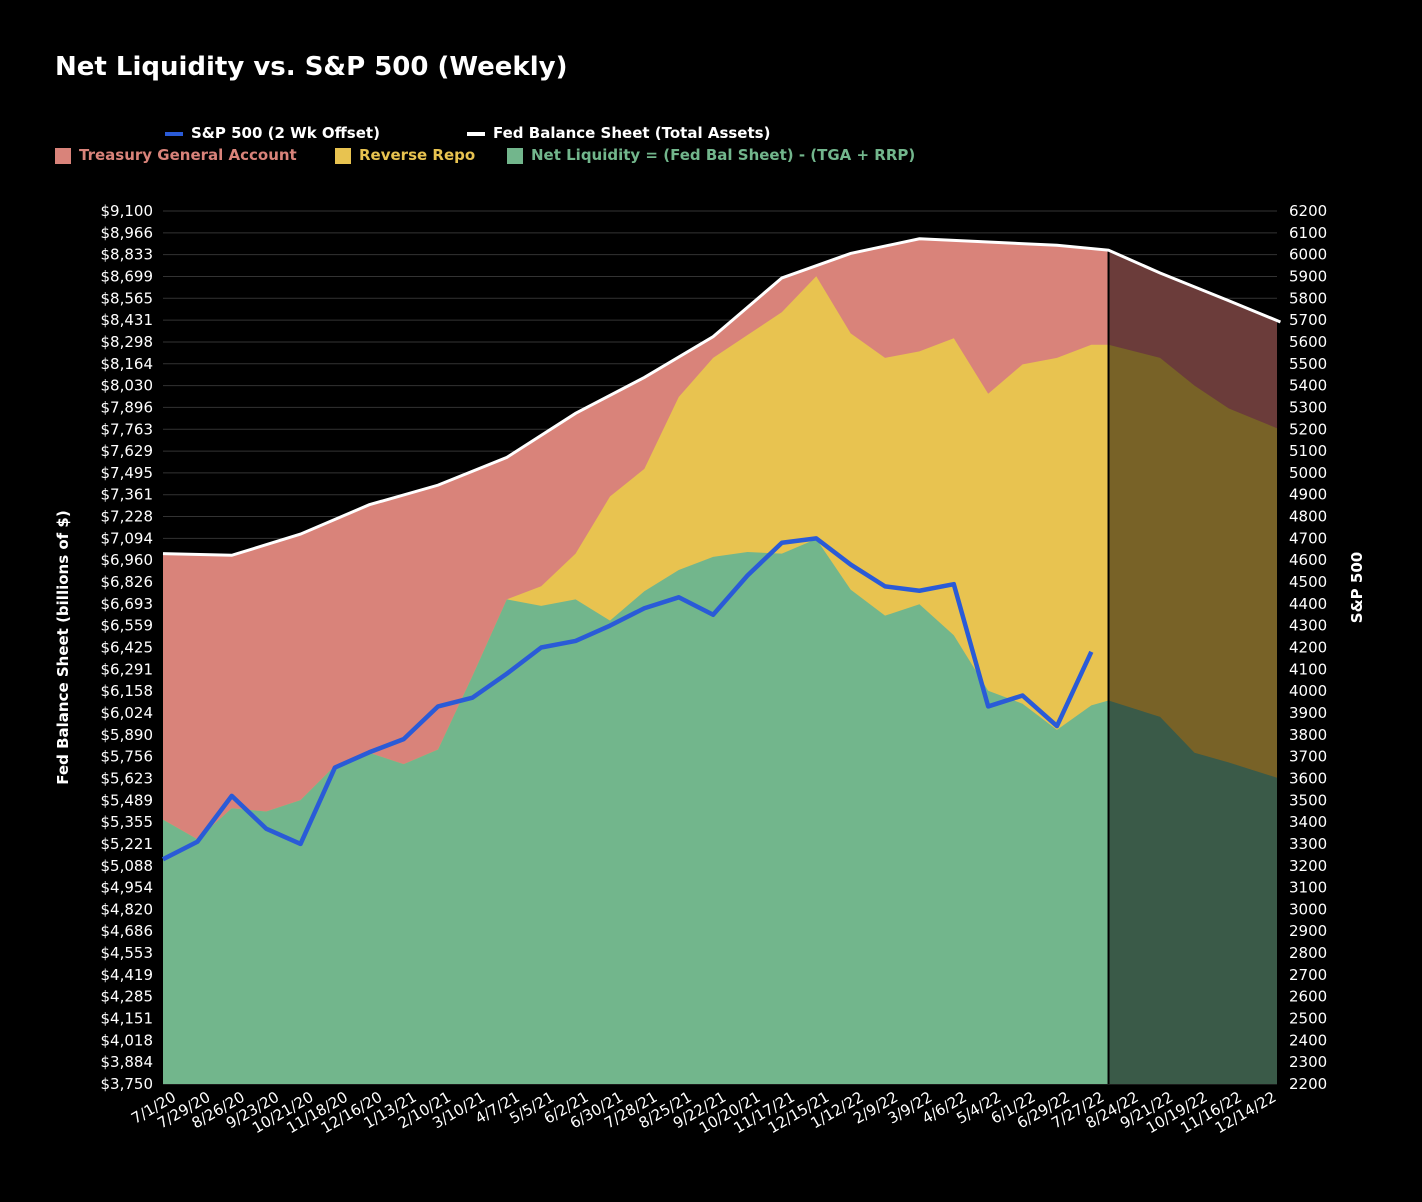 Image resolution: width=1422 pixels, height=1202 pixels. What do you see at coordinates (1308, 538) in the screenshot?
I see `y2-tick-label: 4700` at bounding box center [1308, 538].